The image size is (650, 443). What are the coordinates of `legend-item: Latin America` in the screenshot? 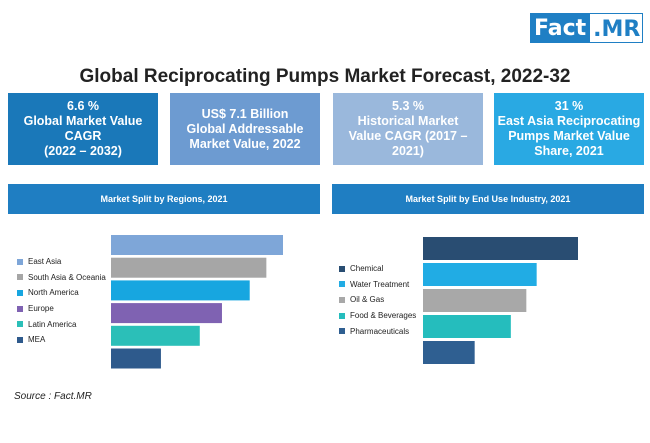 It's located at (61, 324).